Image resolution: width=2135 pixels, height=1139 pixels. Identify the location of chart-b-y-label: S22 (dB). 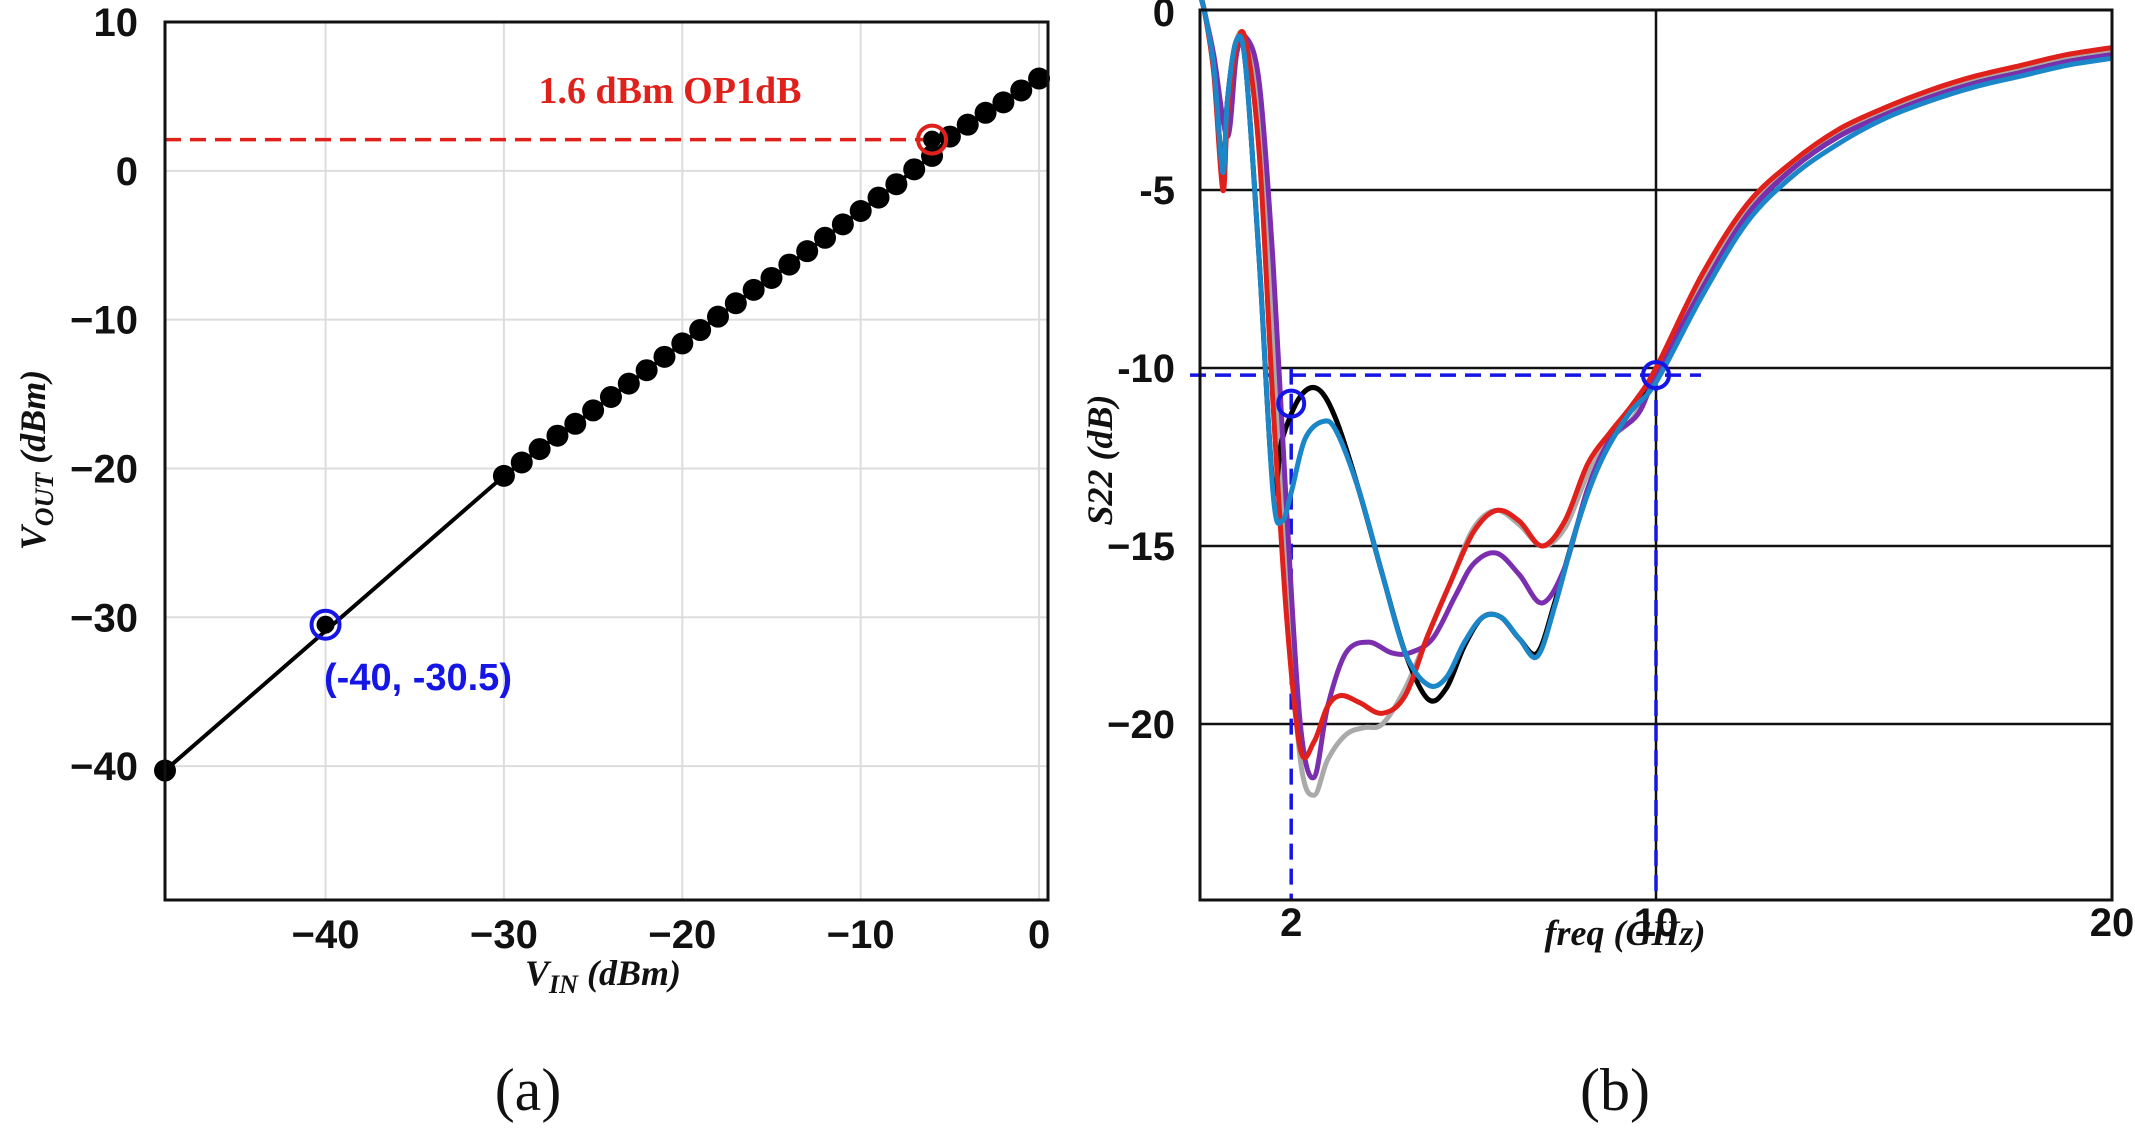
(1100, 459).